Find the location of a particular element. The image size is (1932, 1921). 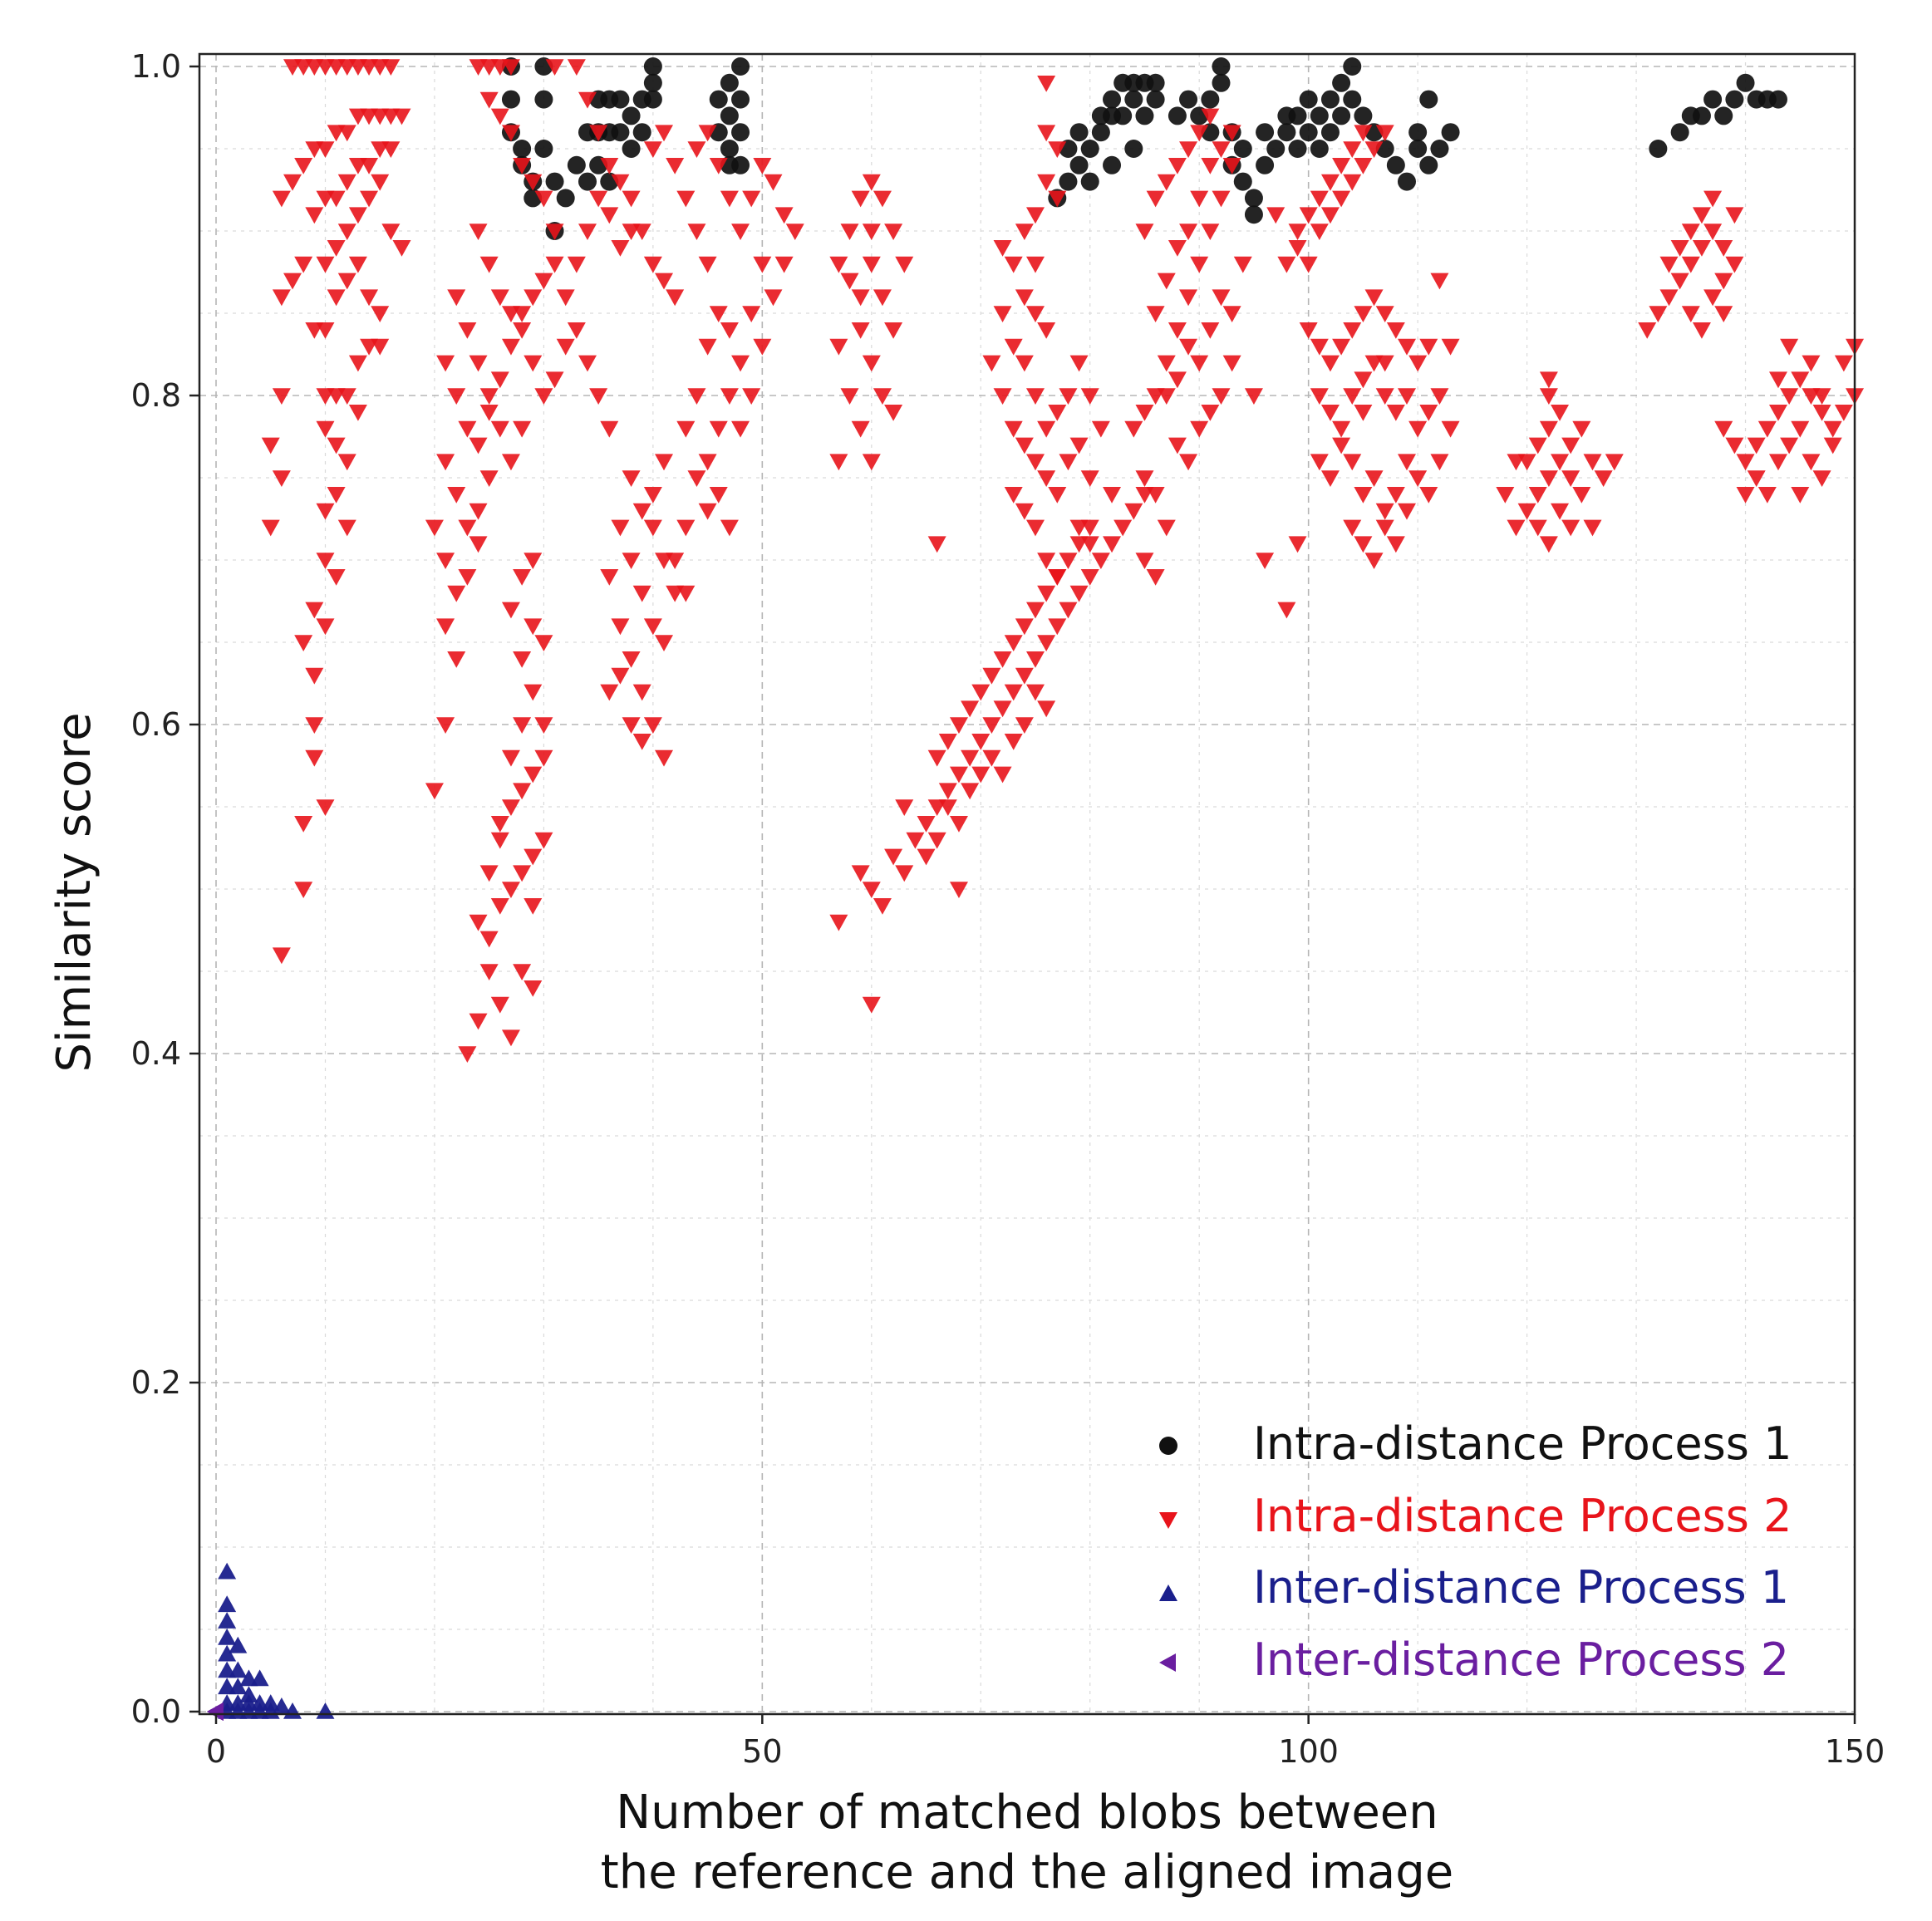

y-tick-label: 0.6 is located at coordinates (156, 725).